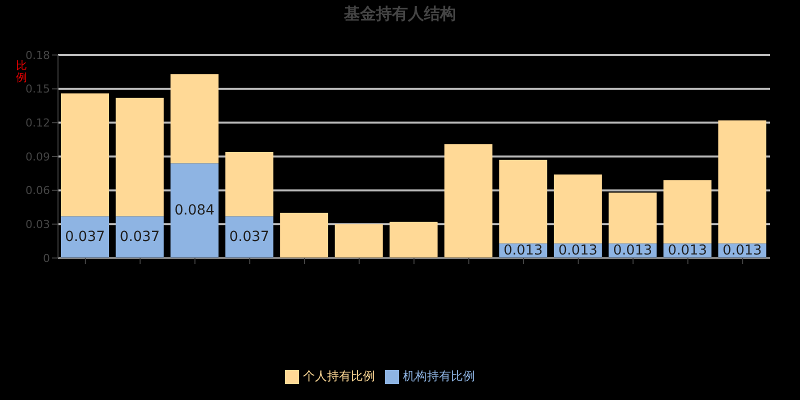 The width and height of the screenshot is (800, 400). What do you see at coordinates (46, 258) in the screenshot?
I see `y-tick-label: 0` at bounding box center [46, 258].